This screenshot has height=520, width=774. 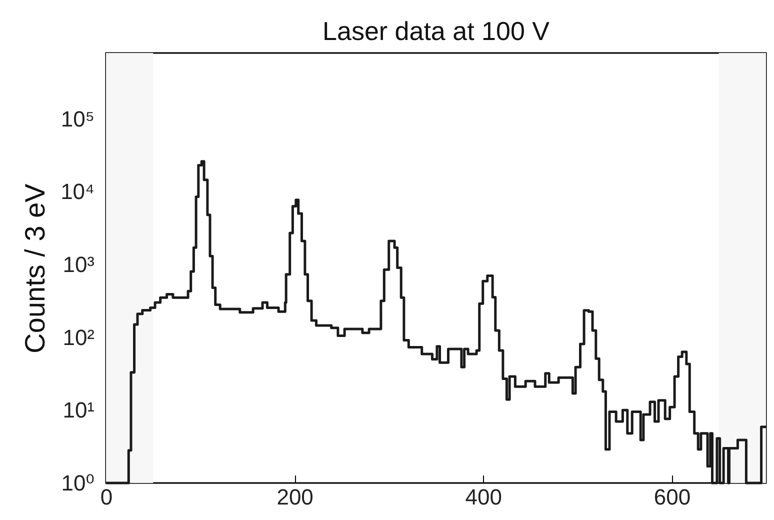 I want to click on x-tick-label: 0, so click(x=106, y=497).